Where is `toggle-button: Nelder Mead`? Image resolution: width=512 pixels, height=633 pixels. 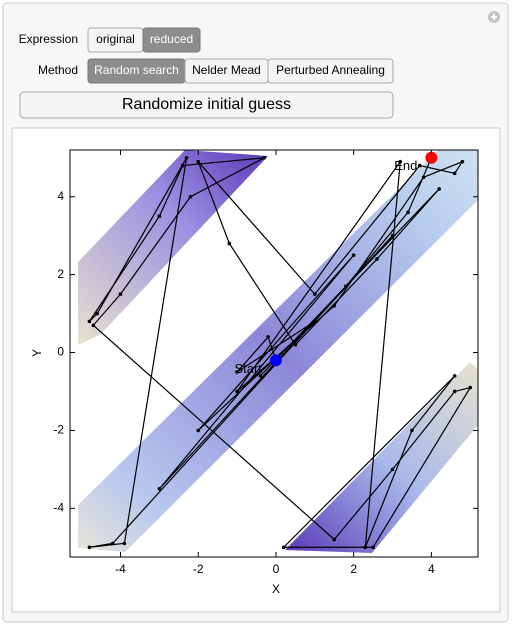 toggle-button: Nelder Mead is located at coordinates (226, 71).